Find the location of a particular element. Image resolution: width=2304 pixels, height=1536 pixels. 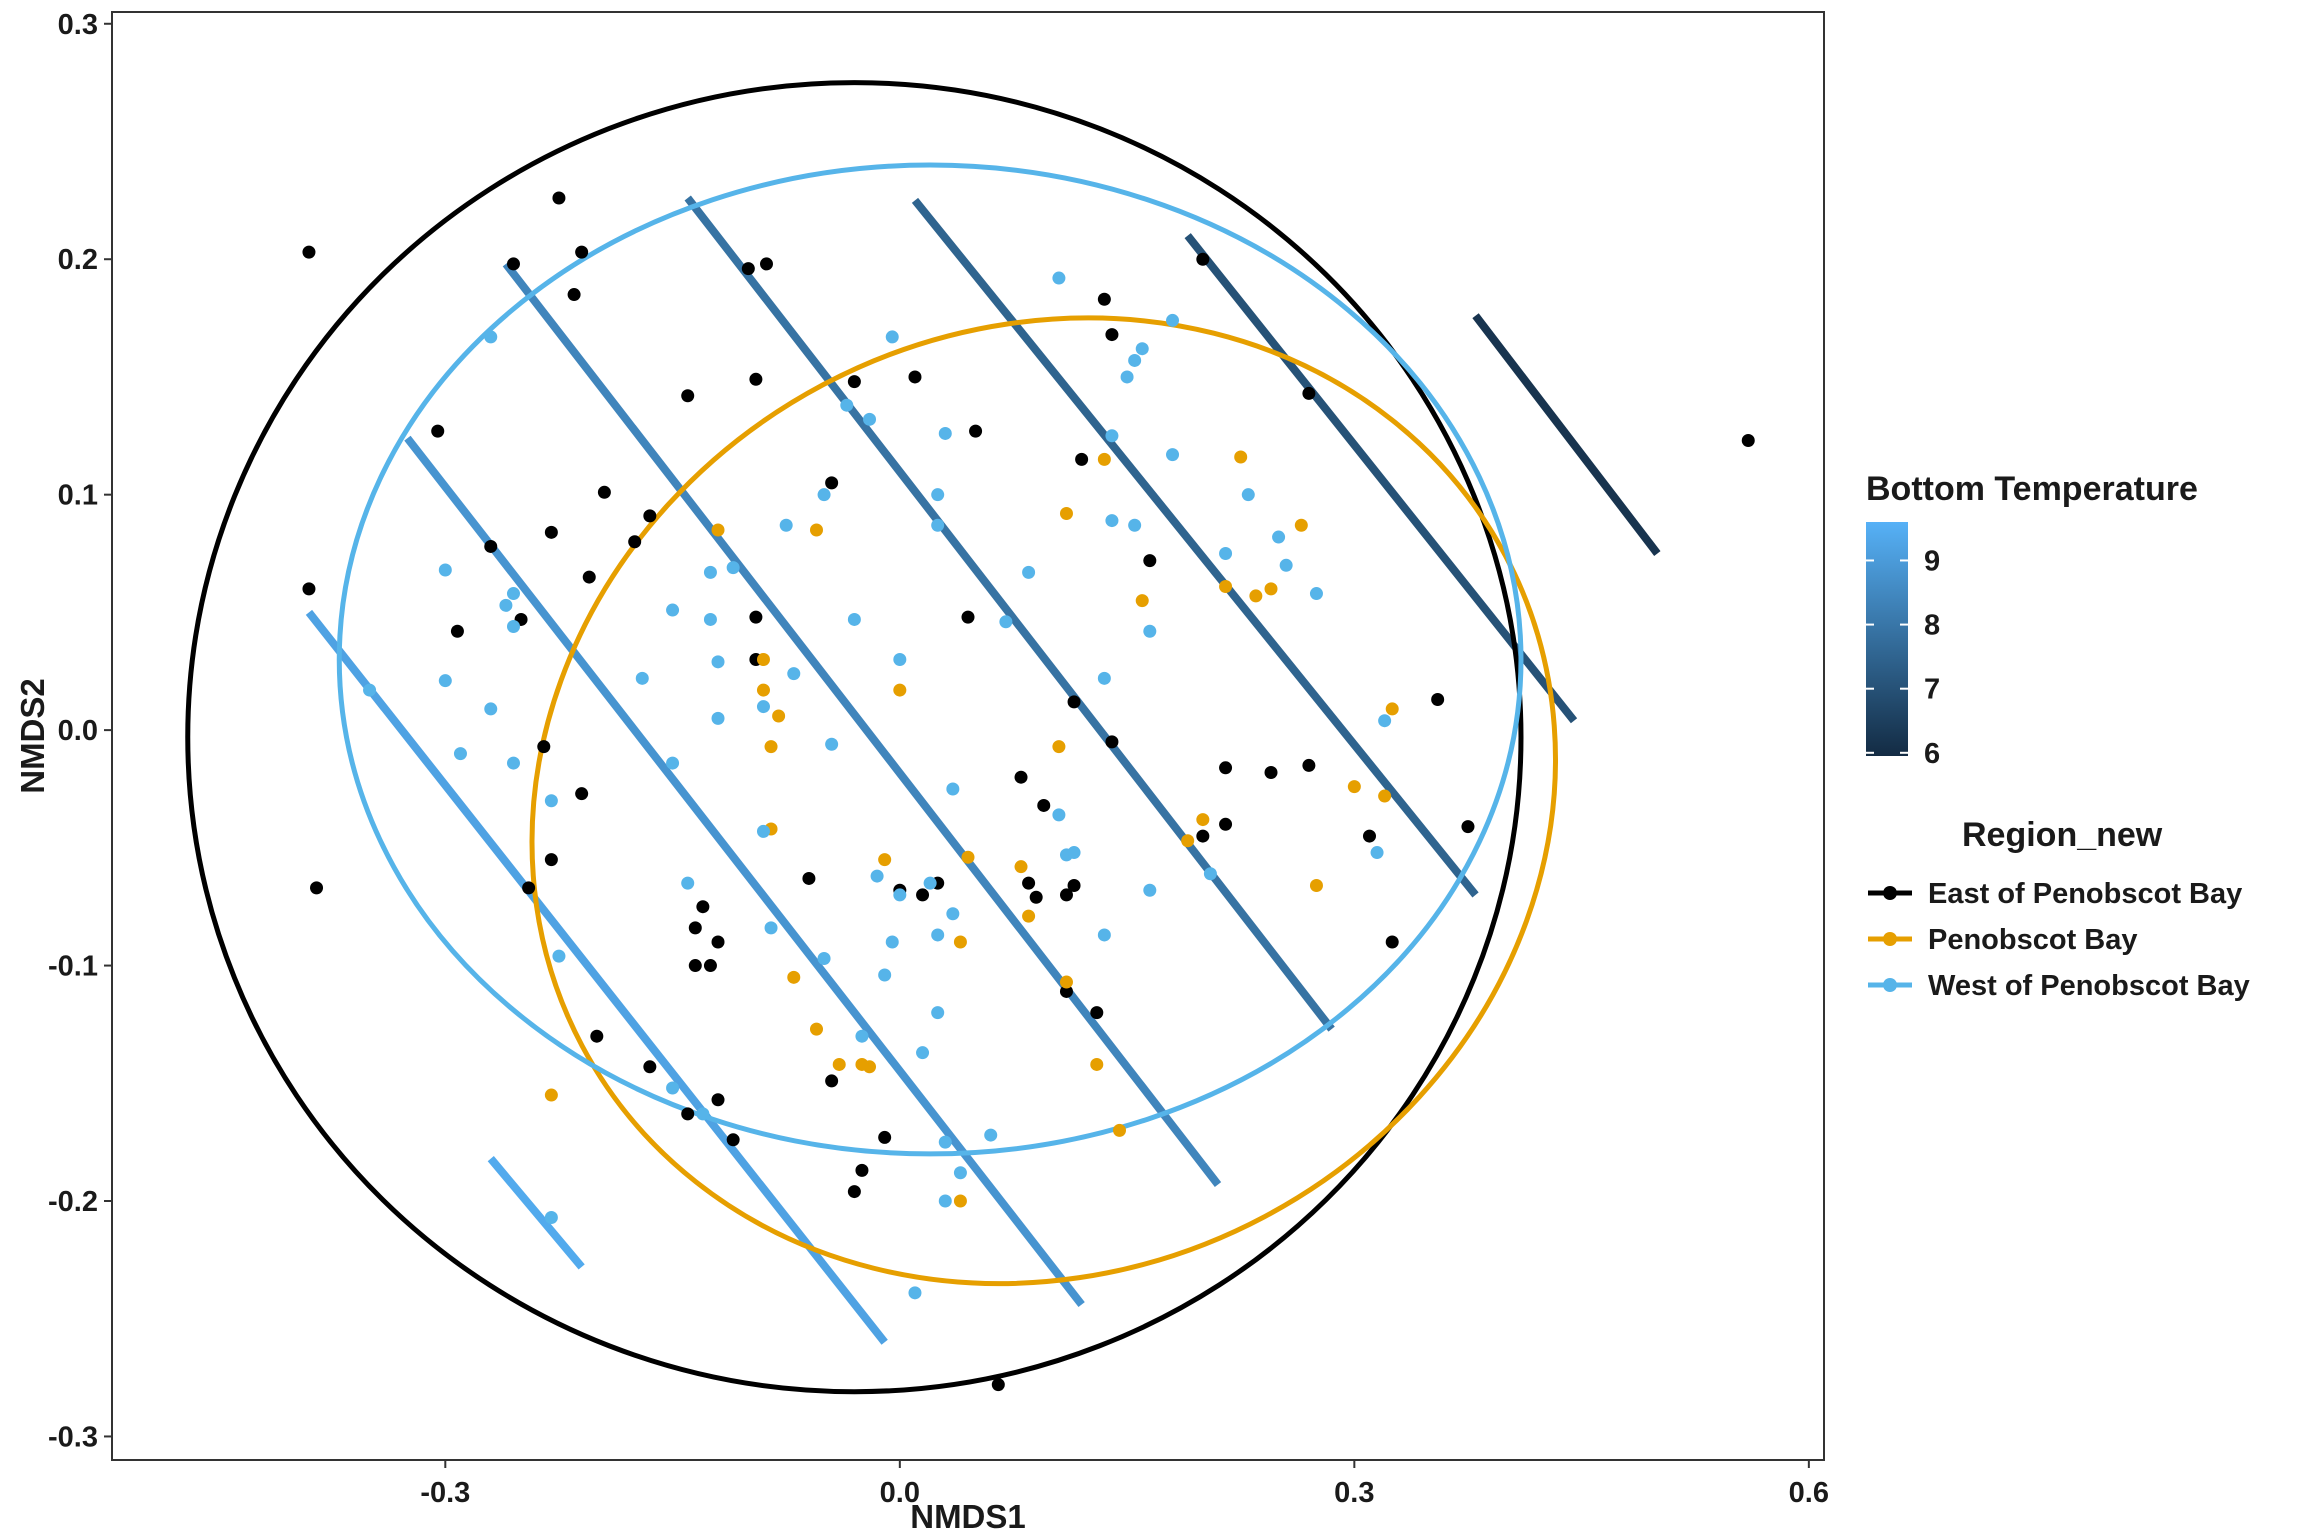

temperature-contour-line is located at coordinates (1566, 434).